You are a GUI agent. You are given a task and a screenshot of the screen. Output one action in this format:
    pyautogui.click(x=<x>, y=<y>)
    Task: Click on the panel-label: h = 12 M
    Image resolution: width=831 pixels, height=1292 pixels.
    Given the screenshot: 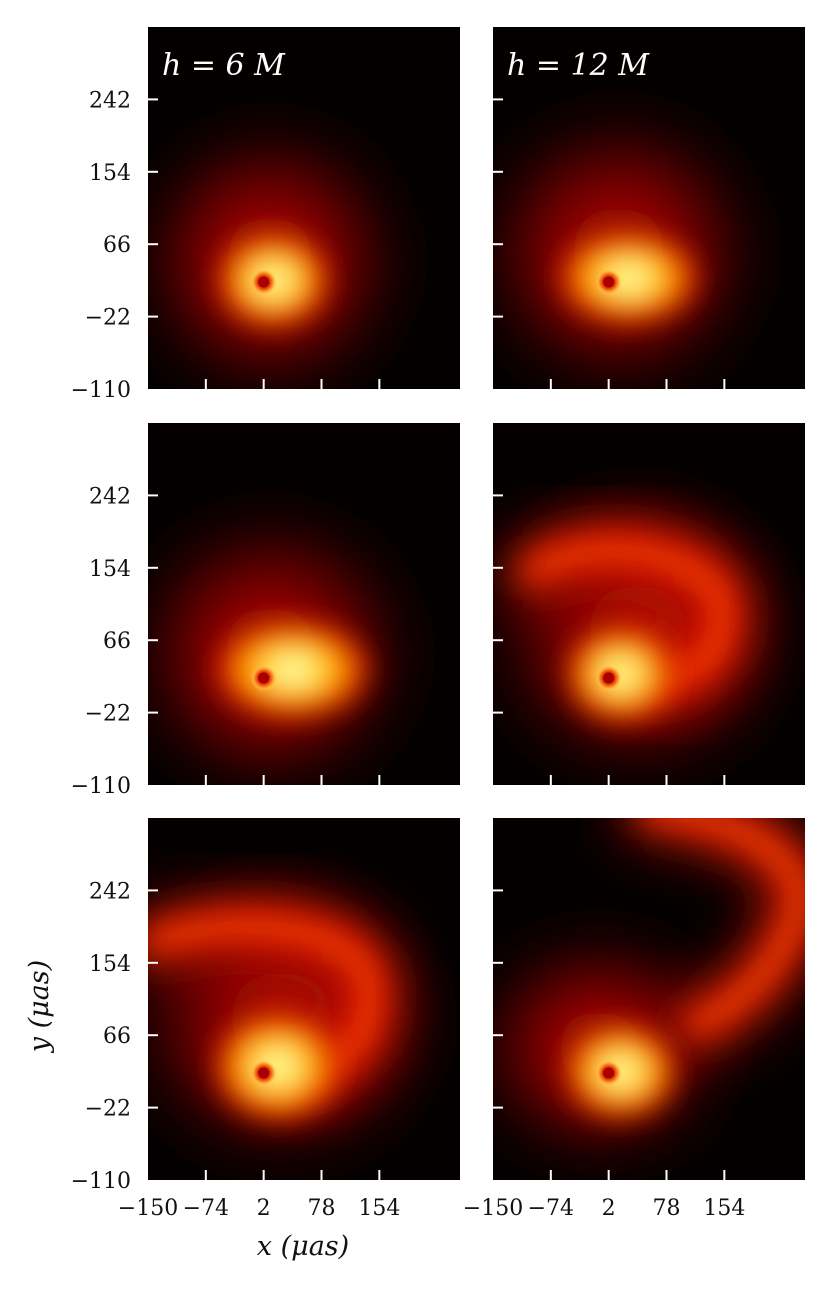 What is the action you would take?
    pyautogui.click(x=578, y=65)
    